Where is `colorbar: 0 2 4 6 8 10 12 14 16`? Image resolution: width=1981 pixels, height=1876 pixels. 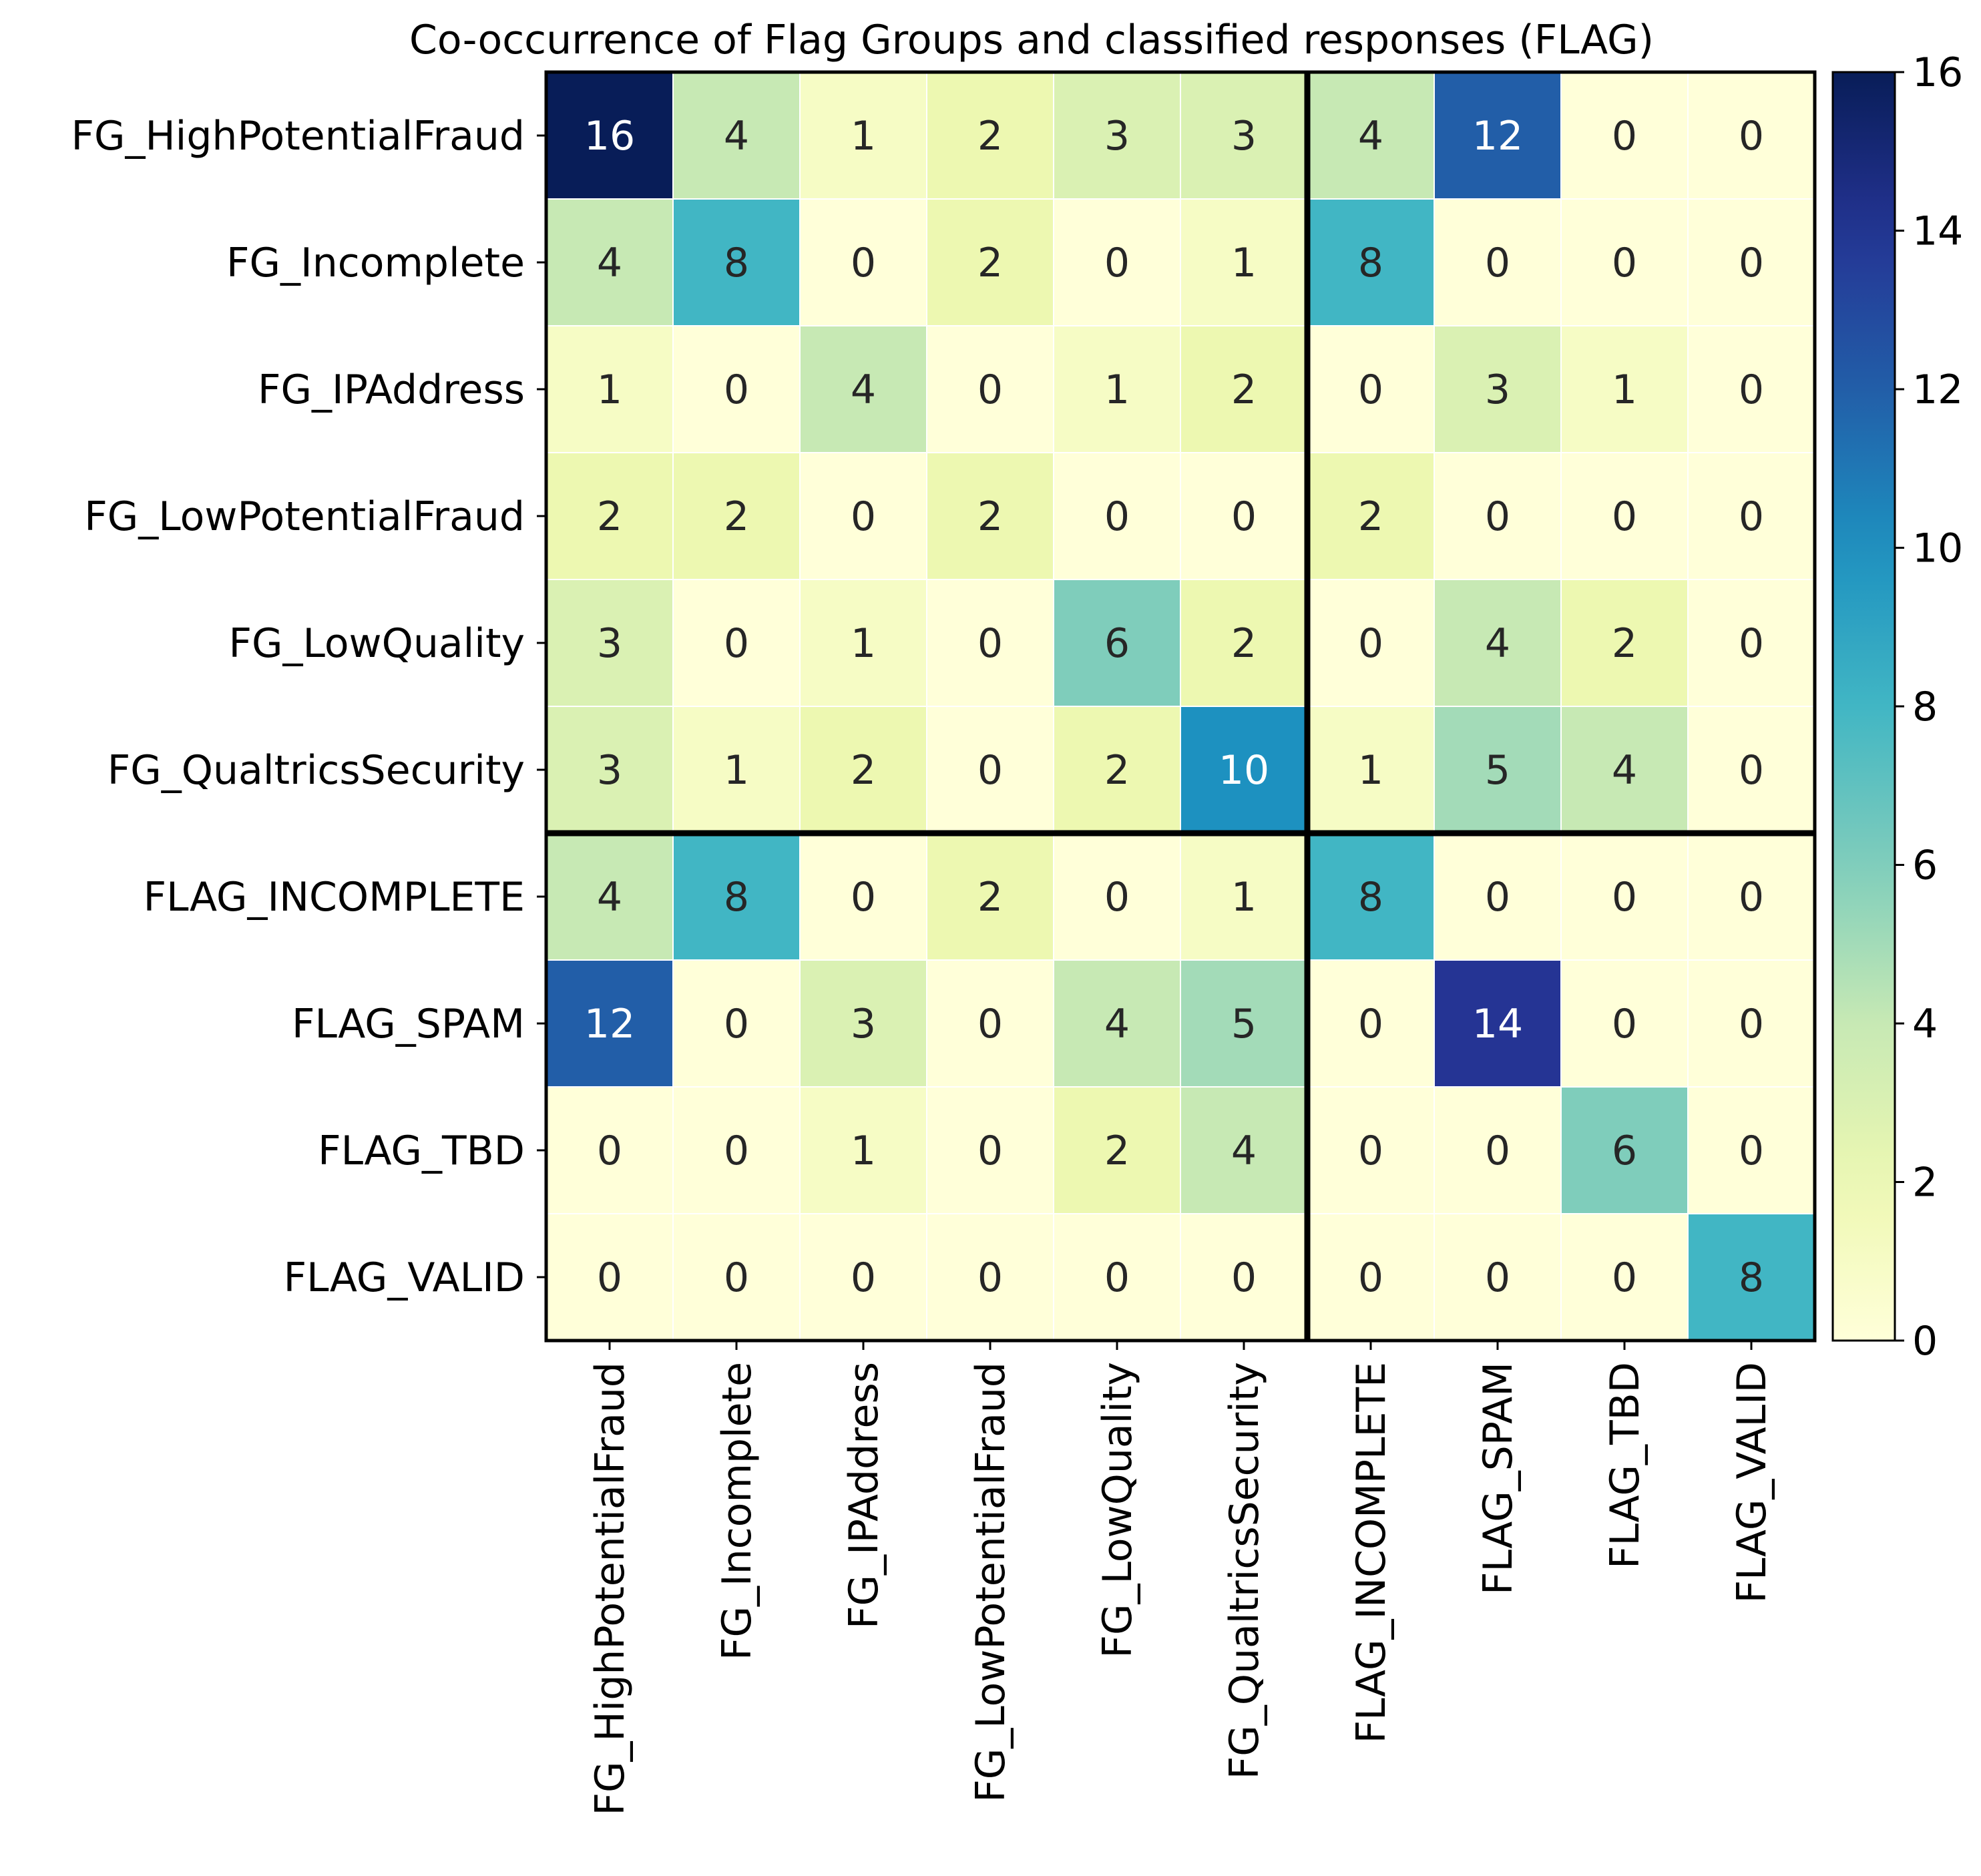
colorbar: 0 2 4 6 8 10 12 14 16 is located at coordinates (1897, 707).